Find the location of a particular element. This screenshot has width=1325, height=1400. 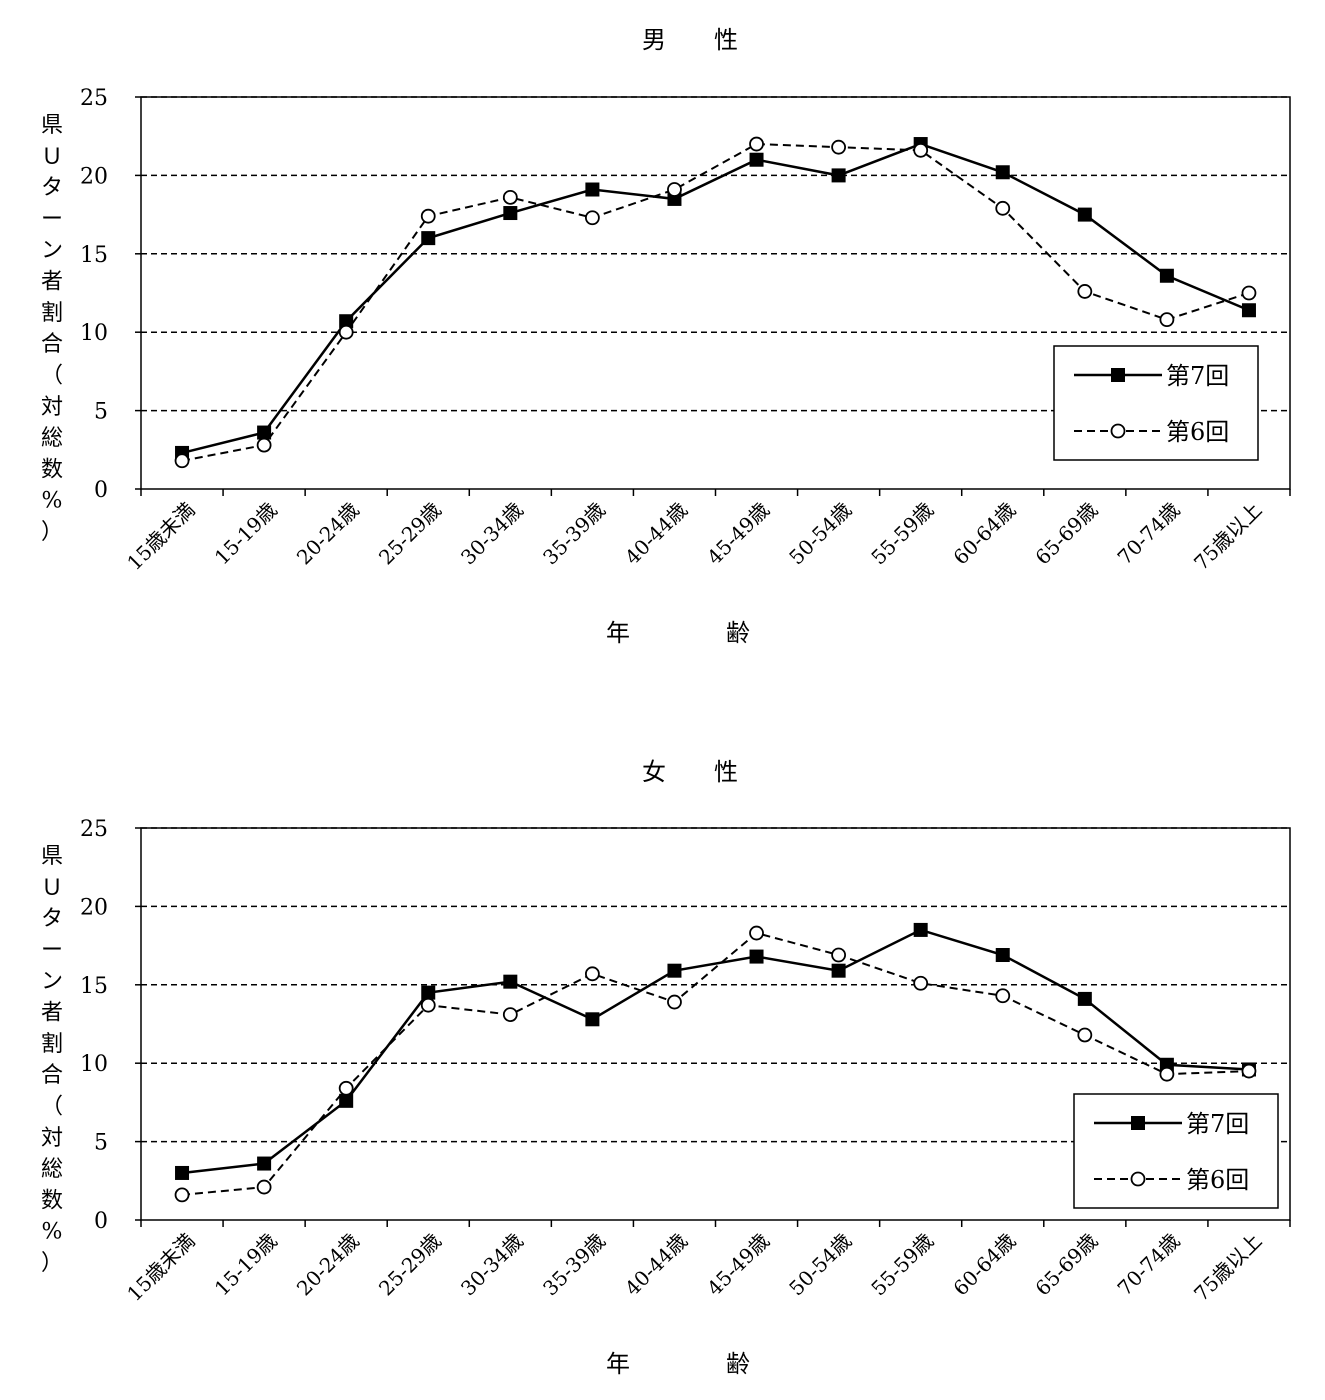

y-axis-label-char: 数 is located at coordinates (52, 469).